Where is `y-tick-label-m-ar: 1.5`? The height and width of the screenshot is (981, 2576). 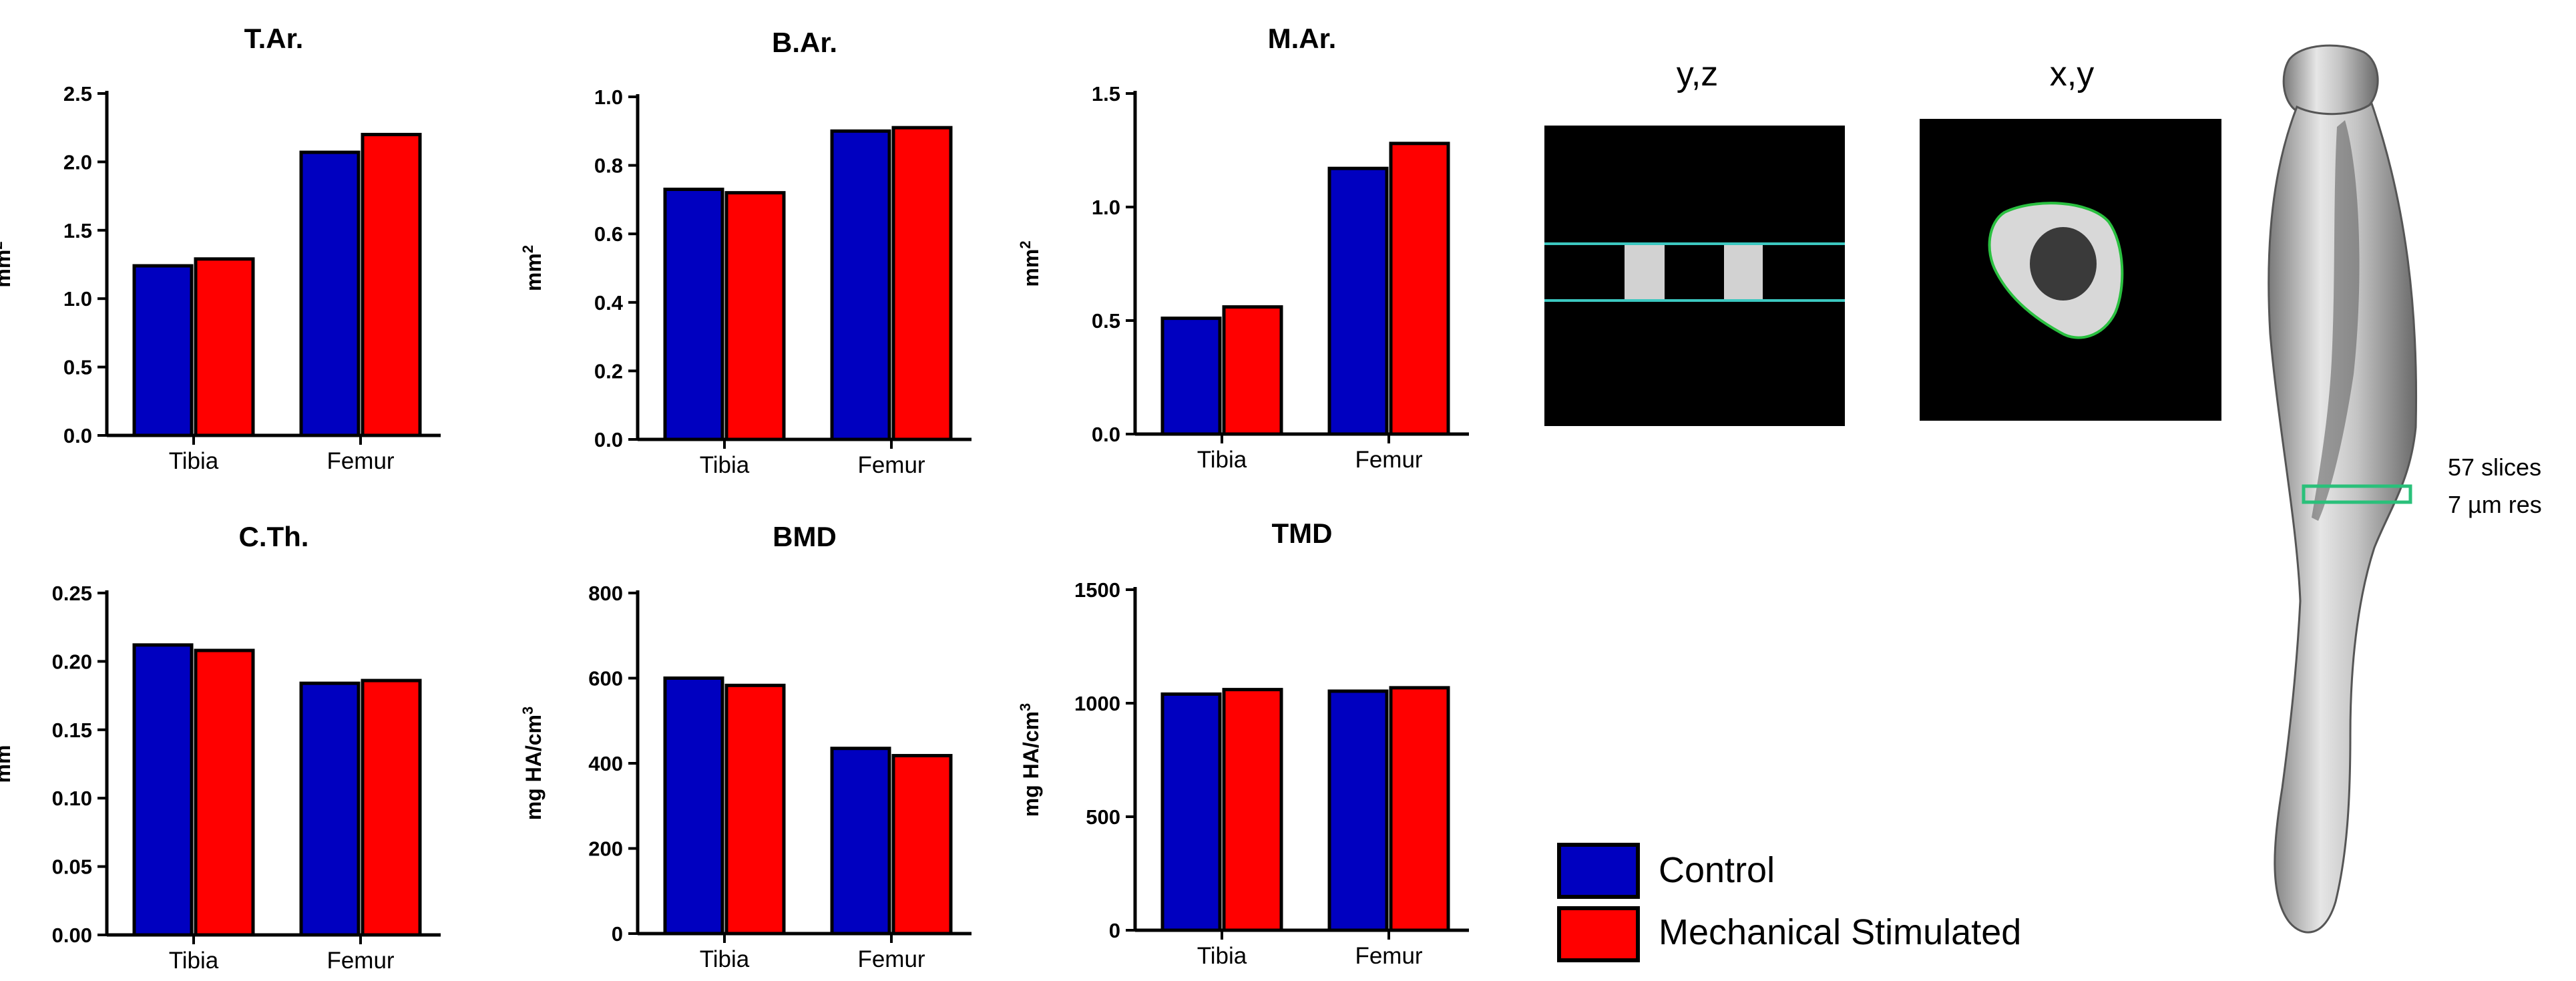
y-tick-label-m-ar: 1.5 is located at coordinates (1106, 94).